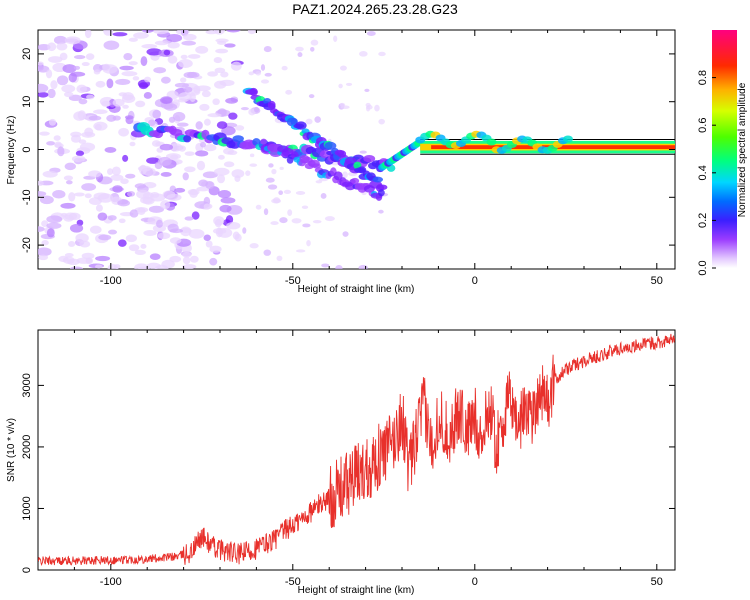  What do you see at coordinates (27, 149) in the screenshot?
I see `spectrogram-ytick-label: 0` at bounding box center [27, 149].